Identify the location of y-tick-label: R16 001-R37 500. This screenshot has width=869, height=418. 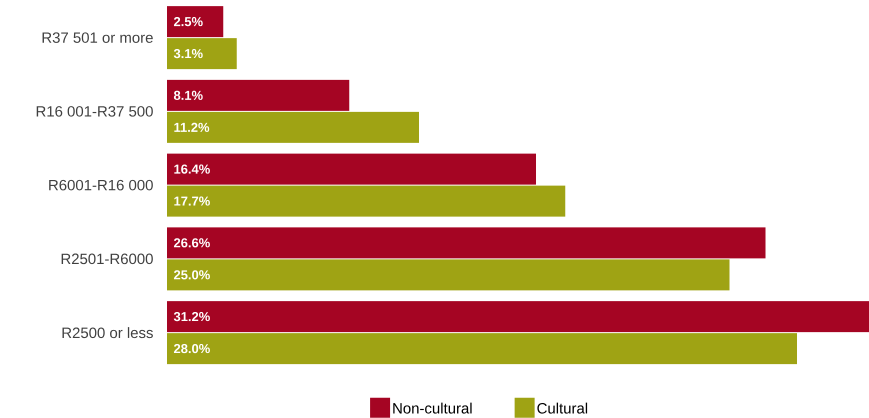
(94, 111).